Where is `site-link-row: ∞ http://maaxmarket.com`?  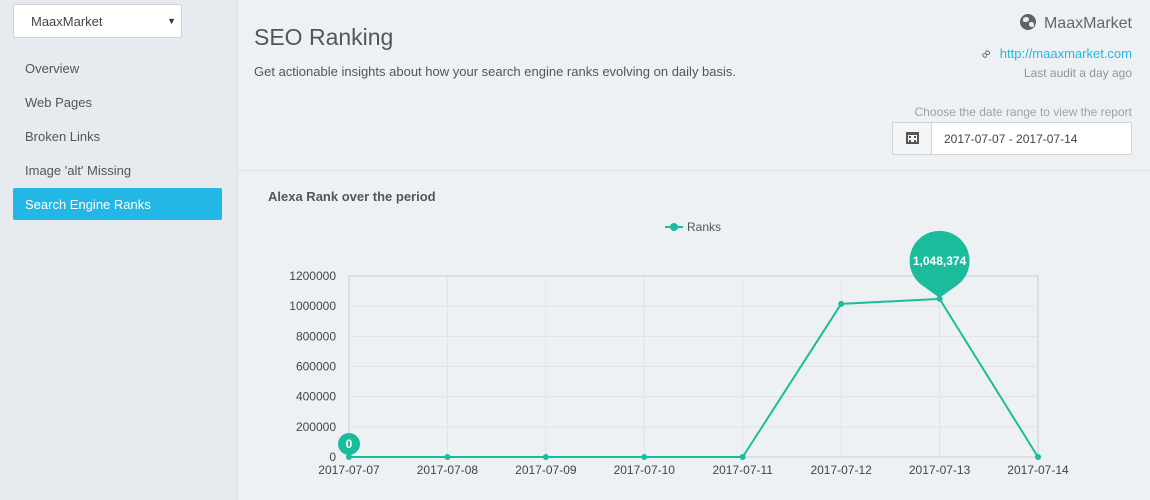
site-link-row: ∞ http://maaxmarket.com is located at coordinates (1054, 53).